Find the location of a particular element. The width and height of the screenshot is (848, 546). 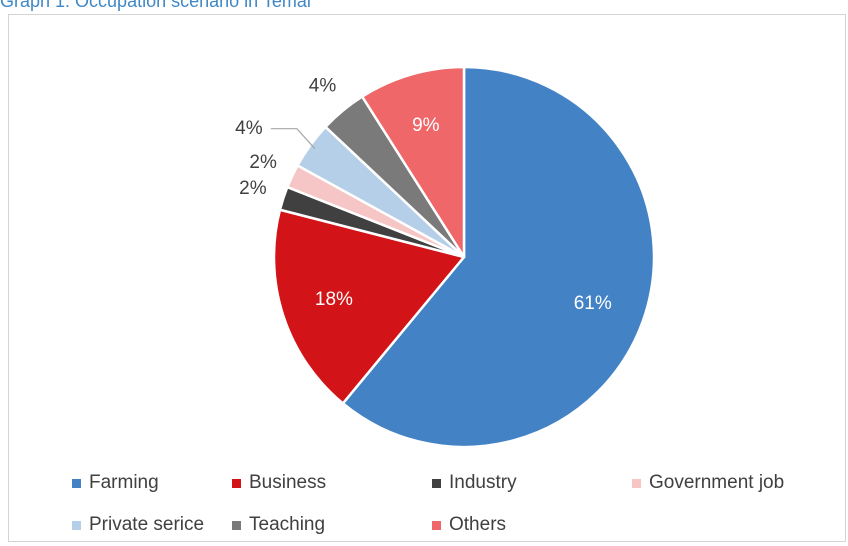

legend-item-farming: Farming is located at coordinates (152, 483).